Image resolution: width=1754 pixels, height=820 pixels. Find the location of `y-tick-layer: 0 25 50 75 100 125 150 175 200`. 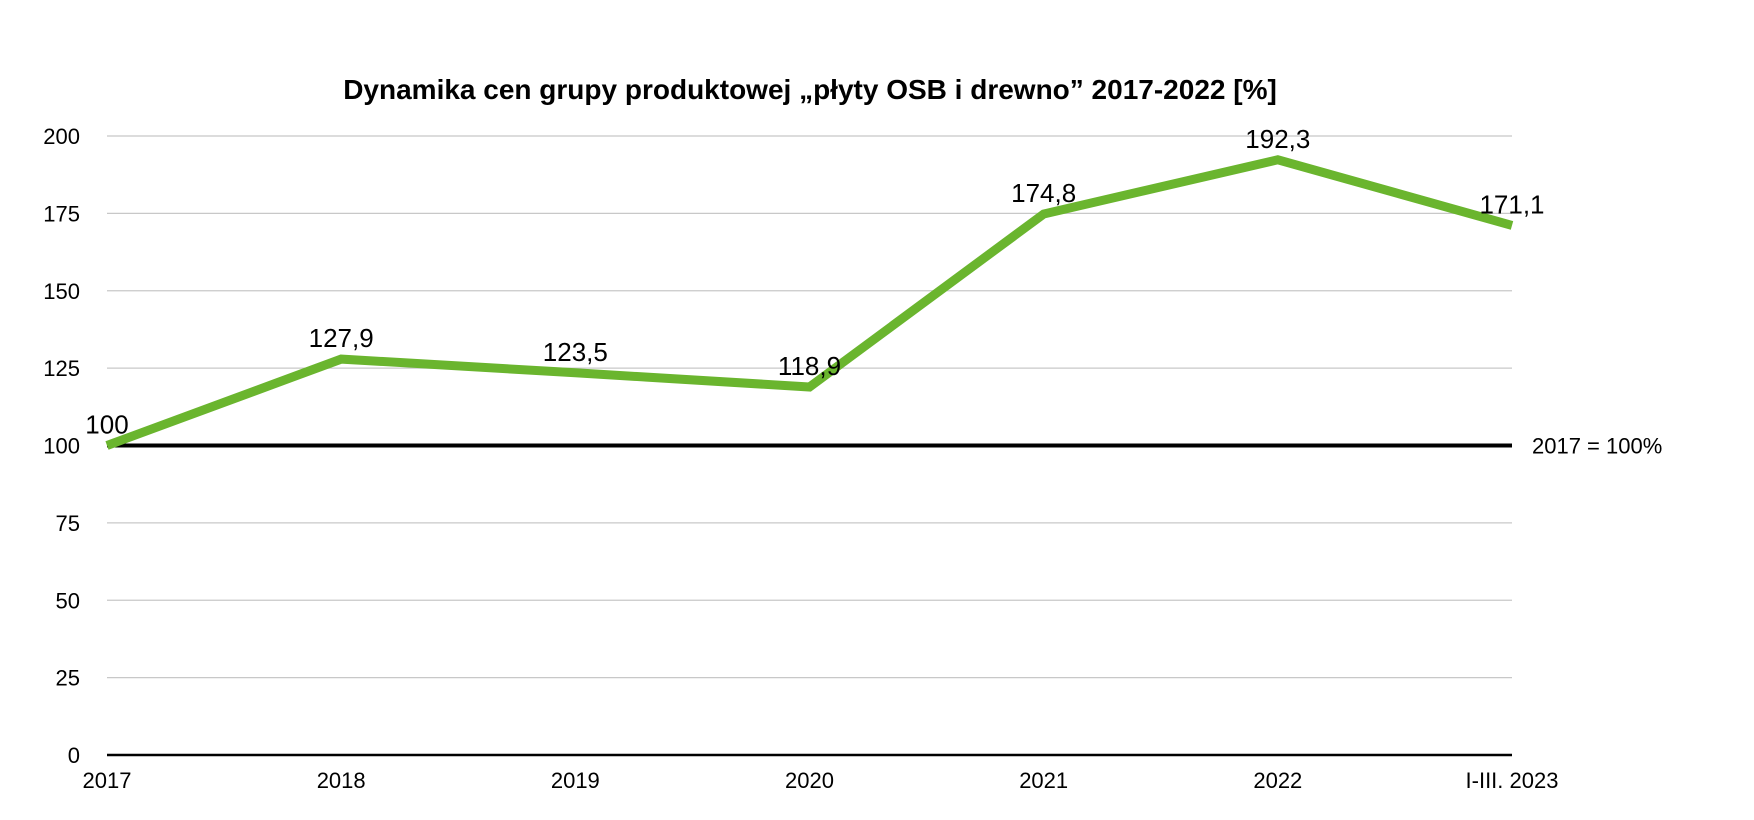

y-tick-layer: 0 25 50 75 100 125 150 175 200 is located at coordinates (61, 446).